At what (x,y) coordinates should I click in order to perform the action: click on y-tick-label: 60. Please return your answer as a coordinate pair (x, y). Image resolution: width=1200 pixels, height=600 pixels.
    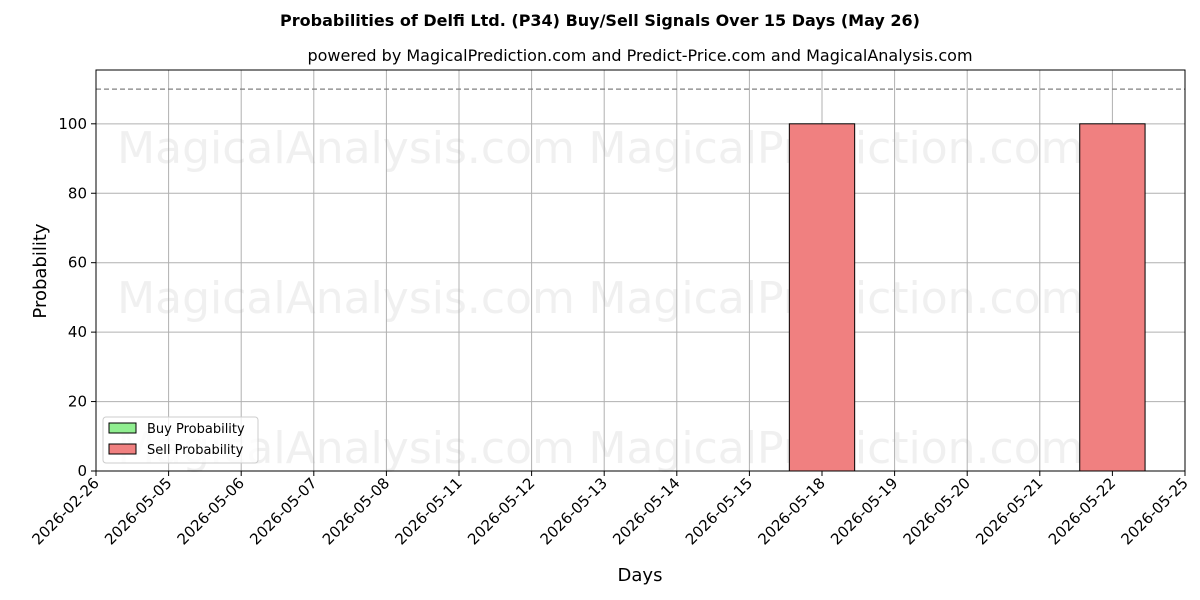
    Looking at the image, I should click on (77, 263).